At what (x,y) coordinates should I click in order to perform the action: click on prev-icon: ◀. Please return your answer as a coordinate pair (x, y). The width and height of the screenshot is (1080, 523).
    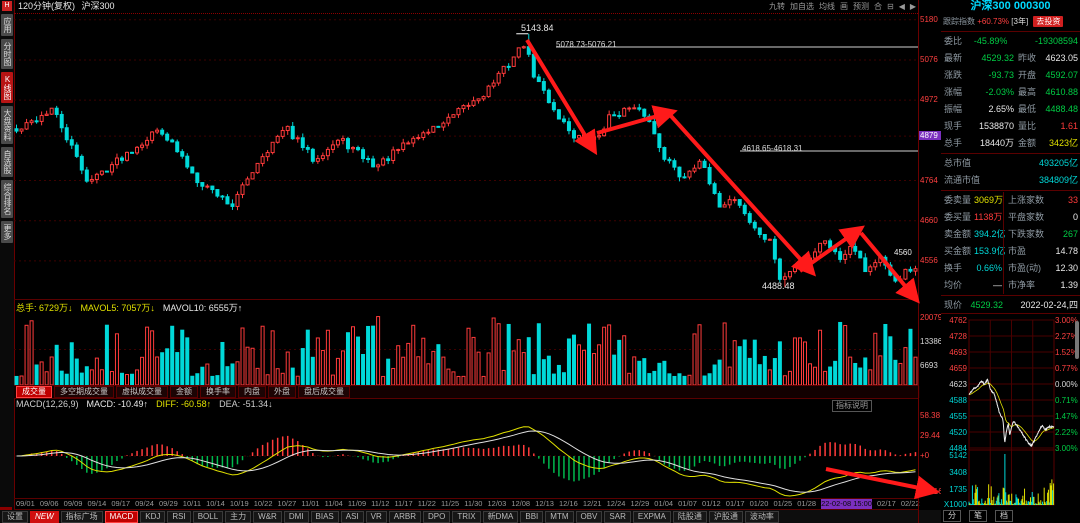
    Looking at the image, I should click on (901, 6).